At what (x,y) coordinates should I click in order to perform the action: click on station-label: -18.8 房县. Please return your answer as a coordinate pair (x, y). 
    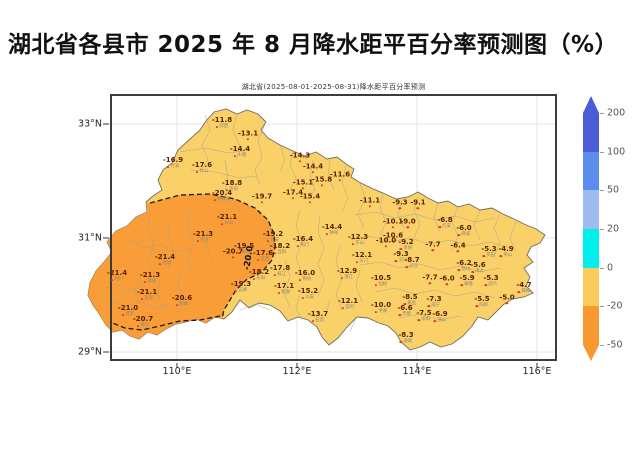
    Looking at the image, I should click on (232, 186).